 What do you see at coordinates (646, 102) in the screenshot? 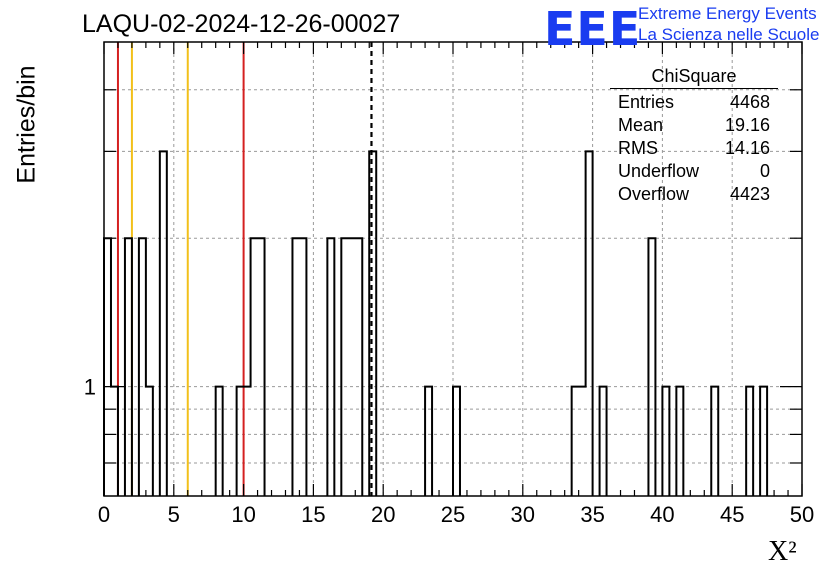
I see `stats-label: Entries` at bounding box center [646, 102].